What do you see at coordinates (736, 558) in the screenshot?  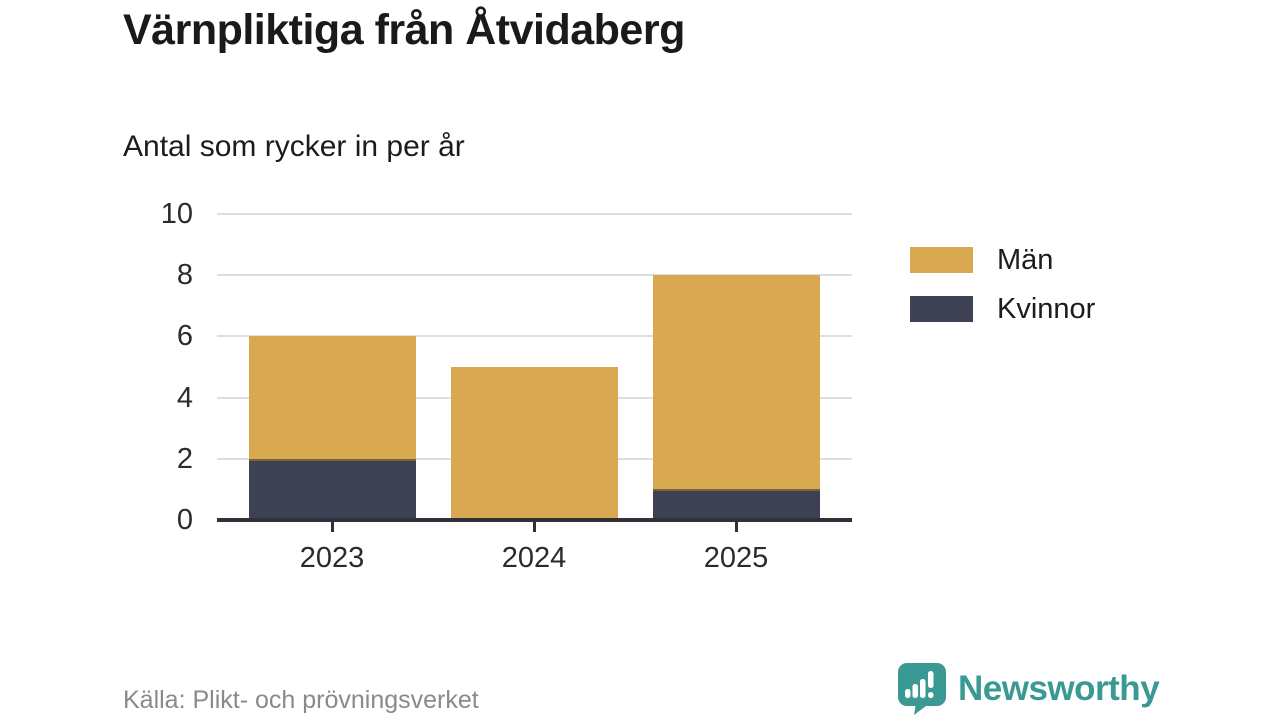 I see `x-tick-label: 2025` at bounding box center [736, 558].